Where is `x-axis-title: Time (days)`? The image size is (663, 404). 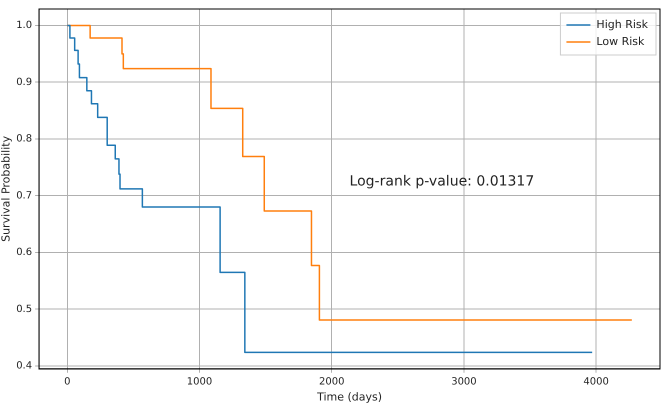 x-axis-title: Time (days) is located at coordinates (349, 397).